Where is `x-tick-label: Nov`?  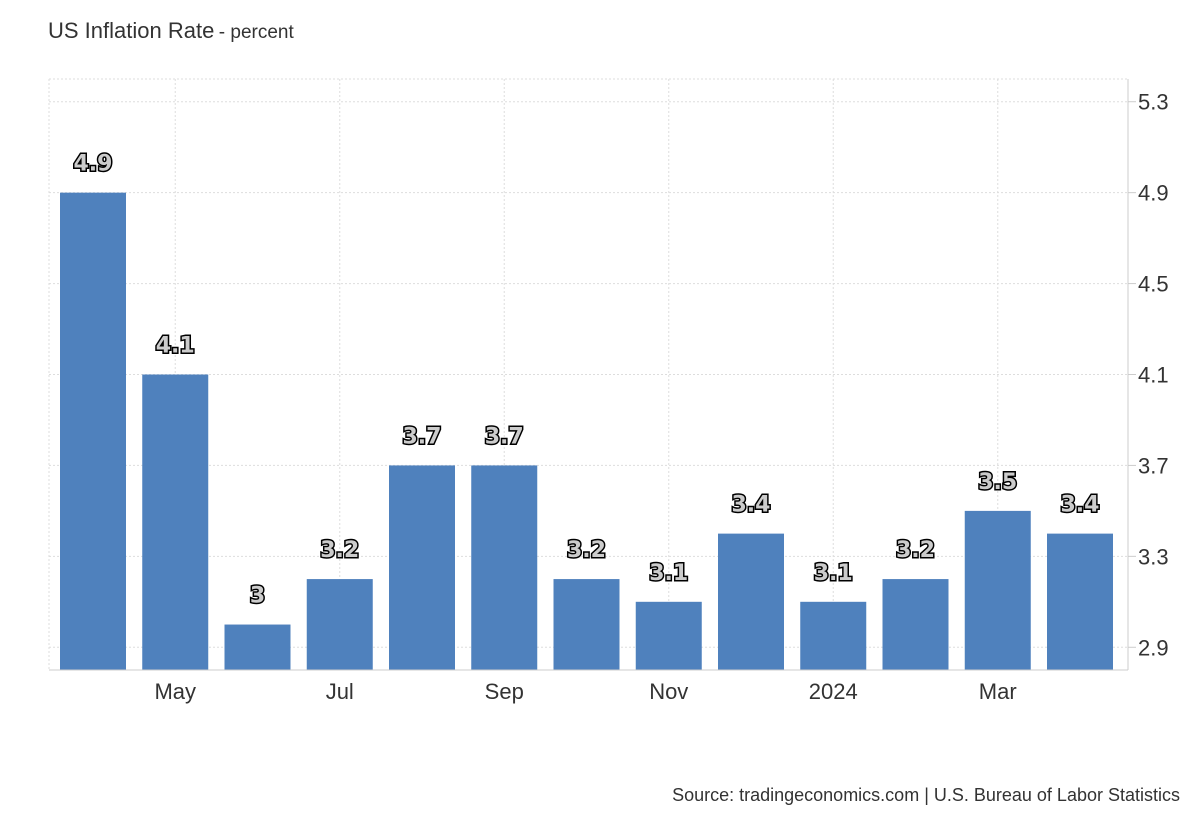
x-tick-label: Nov is located at coordinates (668, 691).